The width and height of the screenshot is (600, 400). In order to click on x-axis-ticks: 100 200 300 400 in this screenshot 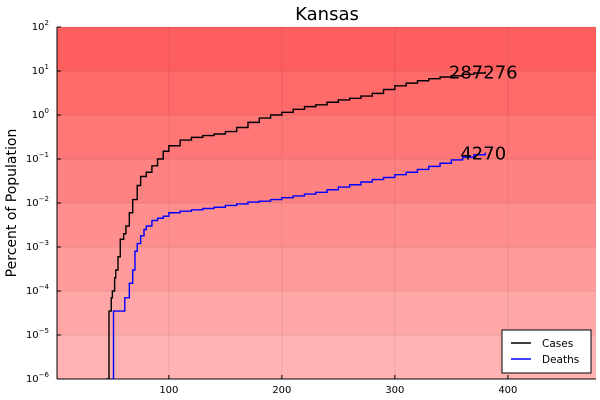, I will do `click(338, 385)`.